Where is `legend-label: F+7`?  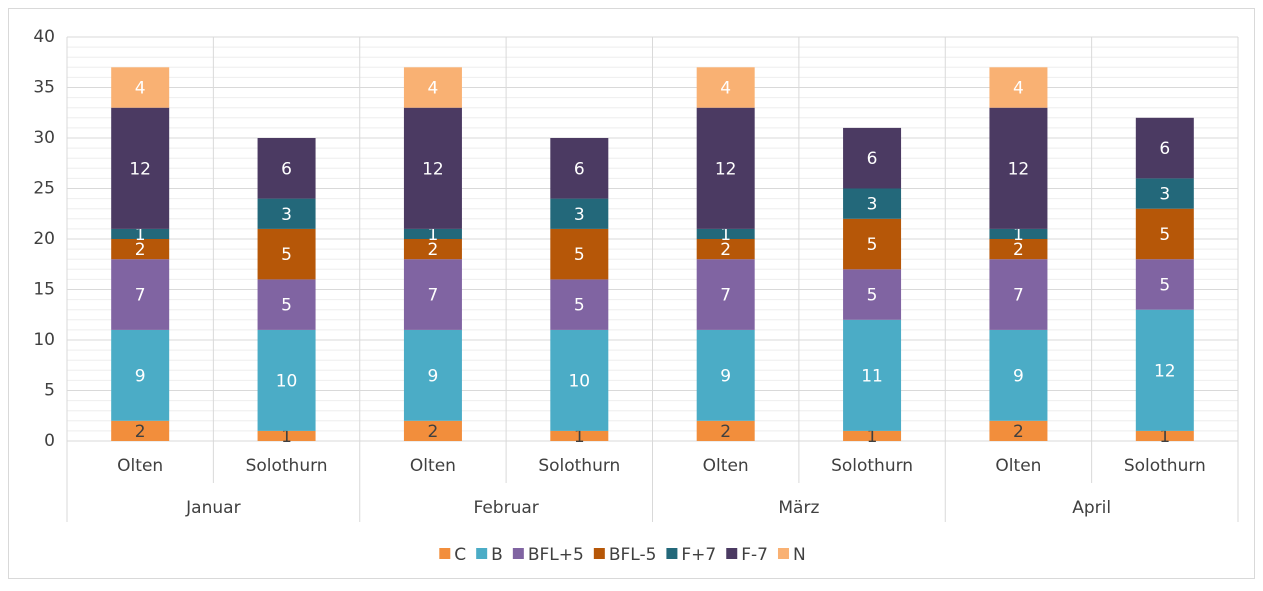
legend-label: F+7 is located at coordinates (698, 555).